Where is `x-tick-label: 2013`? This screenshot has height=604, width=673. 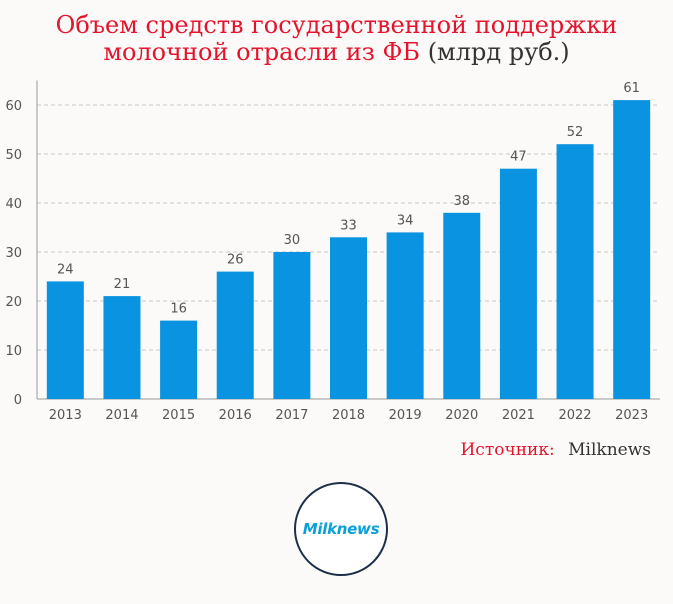
x-tick-label: 2013 is located at coordinates (65, 415).